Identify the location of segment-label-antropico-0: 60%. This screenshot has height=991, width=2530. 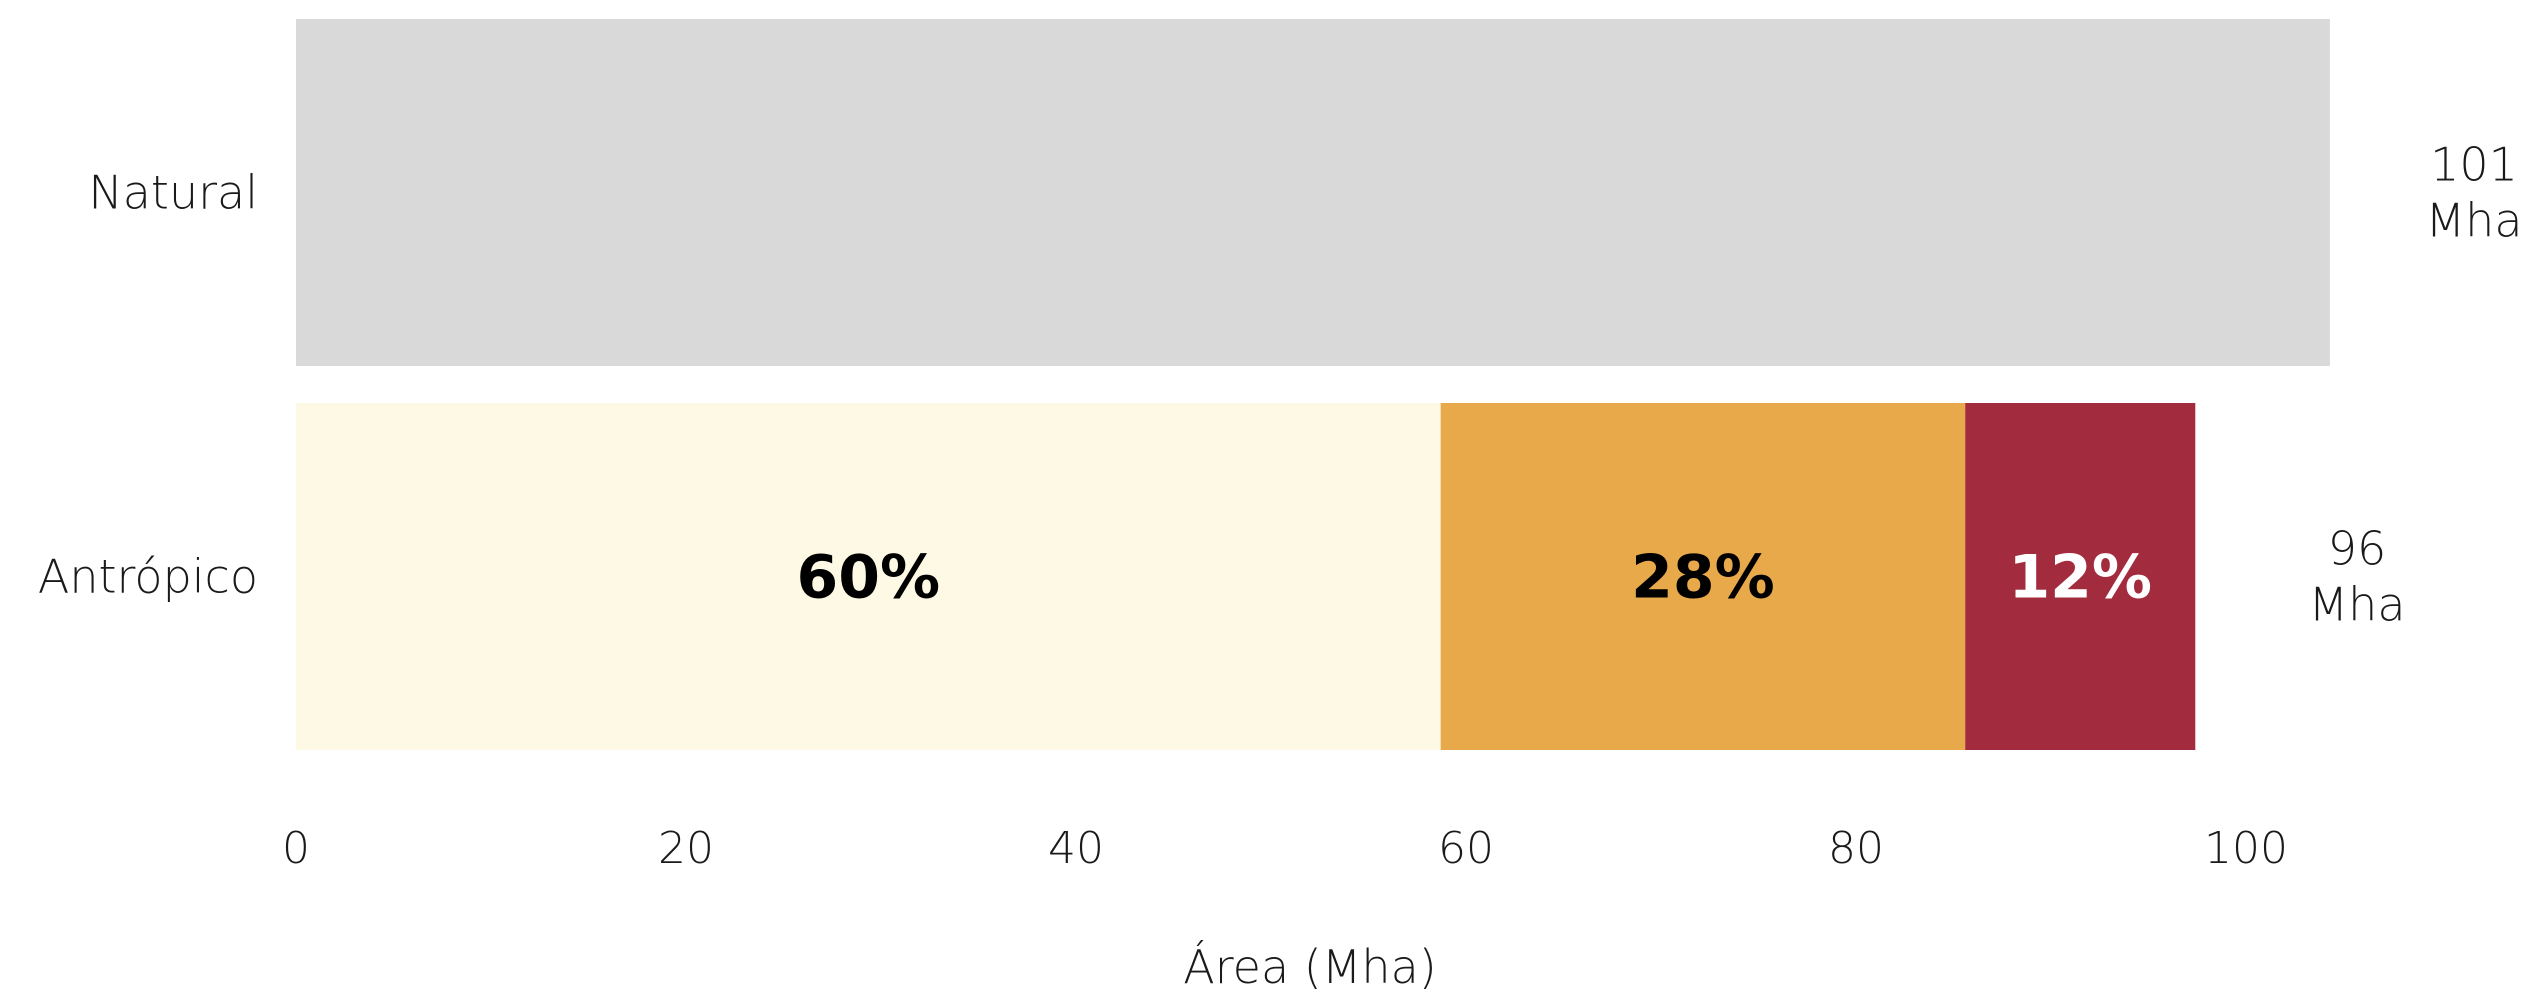
(869, 578).